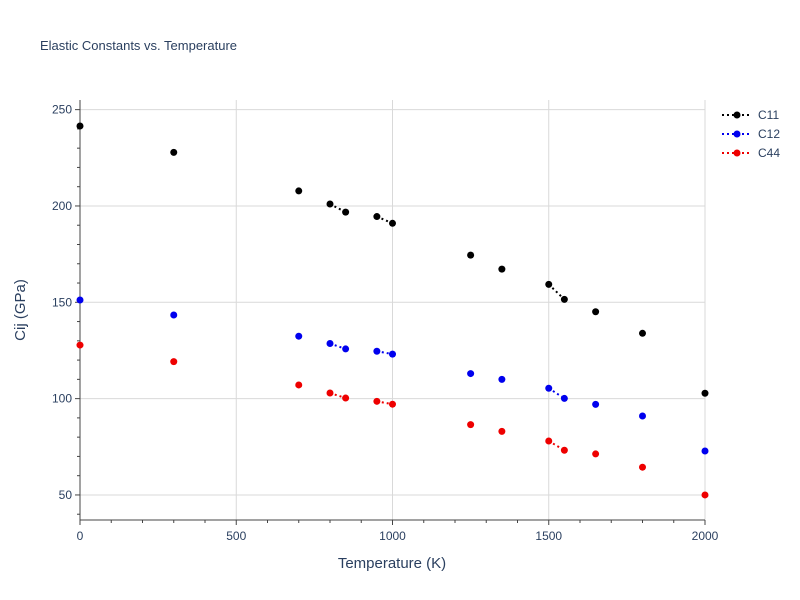 This screenshot has width=800, height=600. I want to click on y-axis-title: Cij (GPa), so click(20, 310).